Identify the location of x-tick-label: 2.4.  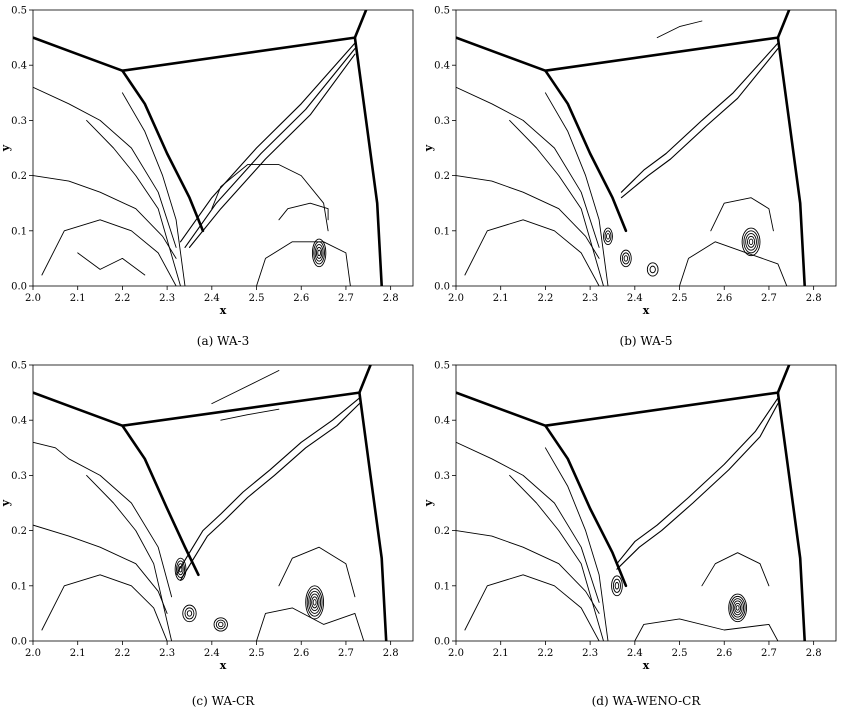
(212, 653).